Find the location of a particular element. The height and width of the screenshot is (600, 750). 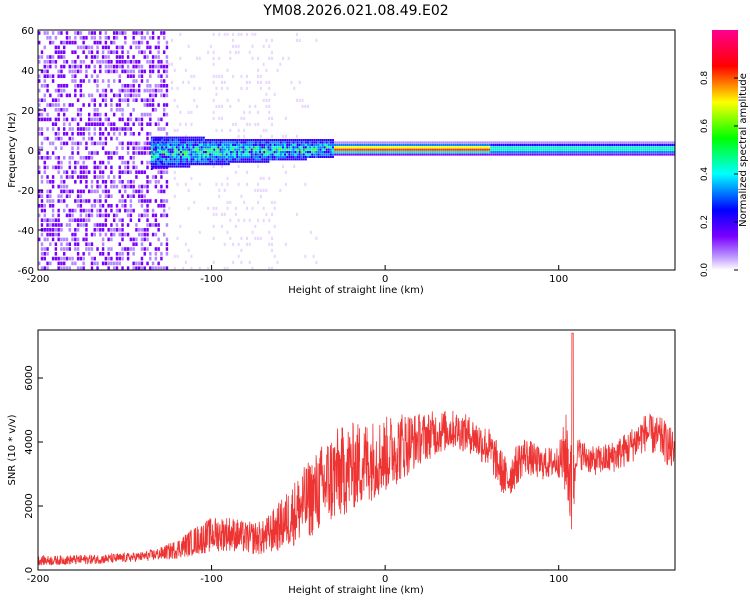

snr-x-tick-label: 100 is located at coordinates (558, 579).